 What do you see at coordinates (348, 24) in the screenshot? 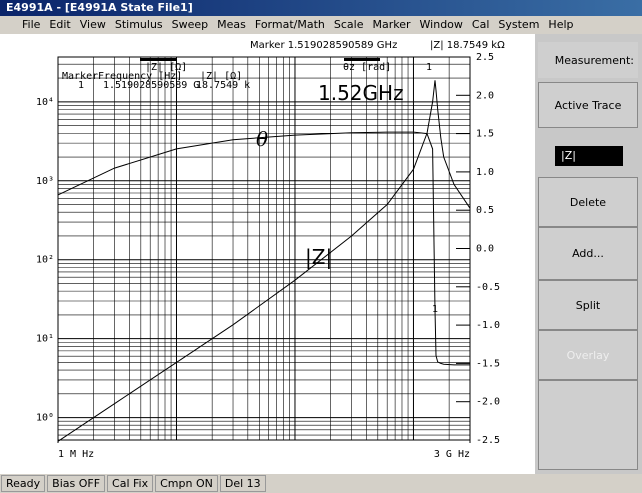
I see `menu-item: Scale` at bounding box center [348, 24].